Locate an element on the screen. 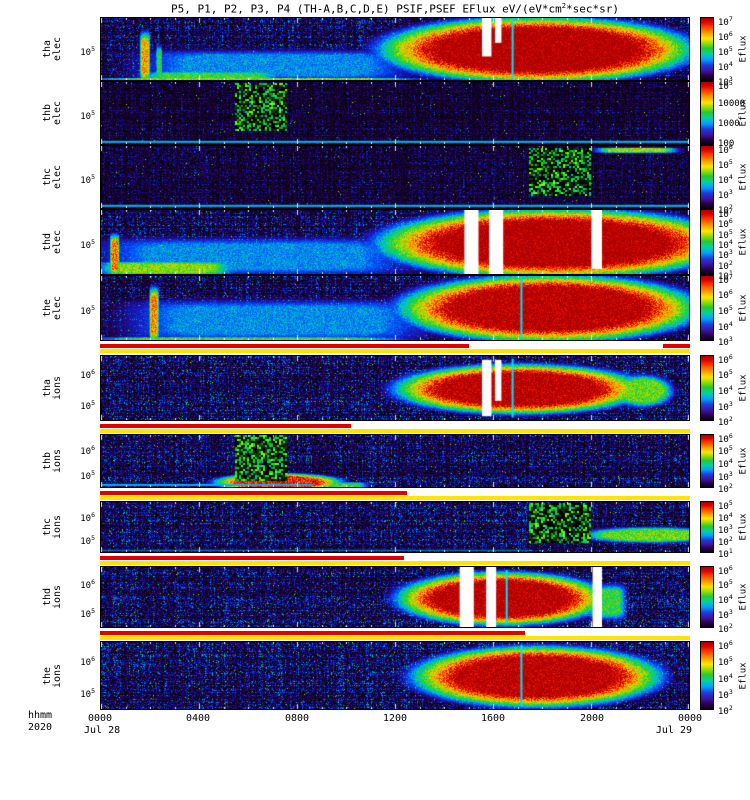 This screenshot has height=800, width=750. x-tick-label-5: 2000 is located at coordinates (592, 718).